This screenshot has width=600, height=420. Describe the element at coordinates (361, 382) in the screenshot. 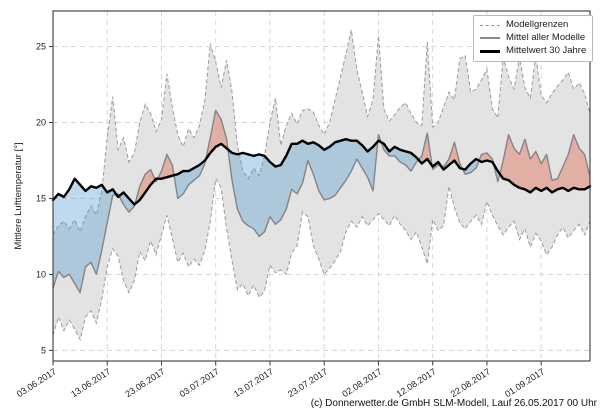

I see `x-tick-label: 02.08.2017` at that location.